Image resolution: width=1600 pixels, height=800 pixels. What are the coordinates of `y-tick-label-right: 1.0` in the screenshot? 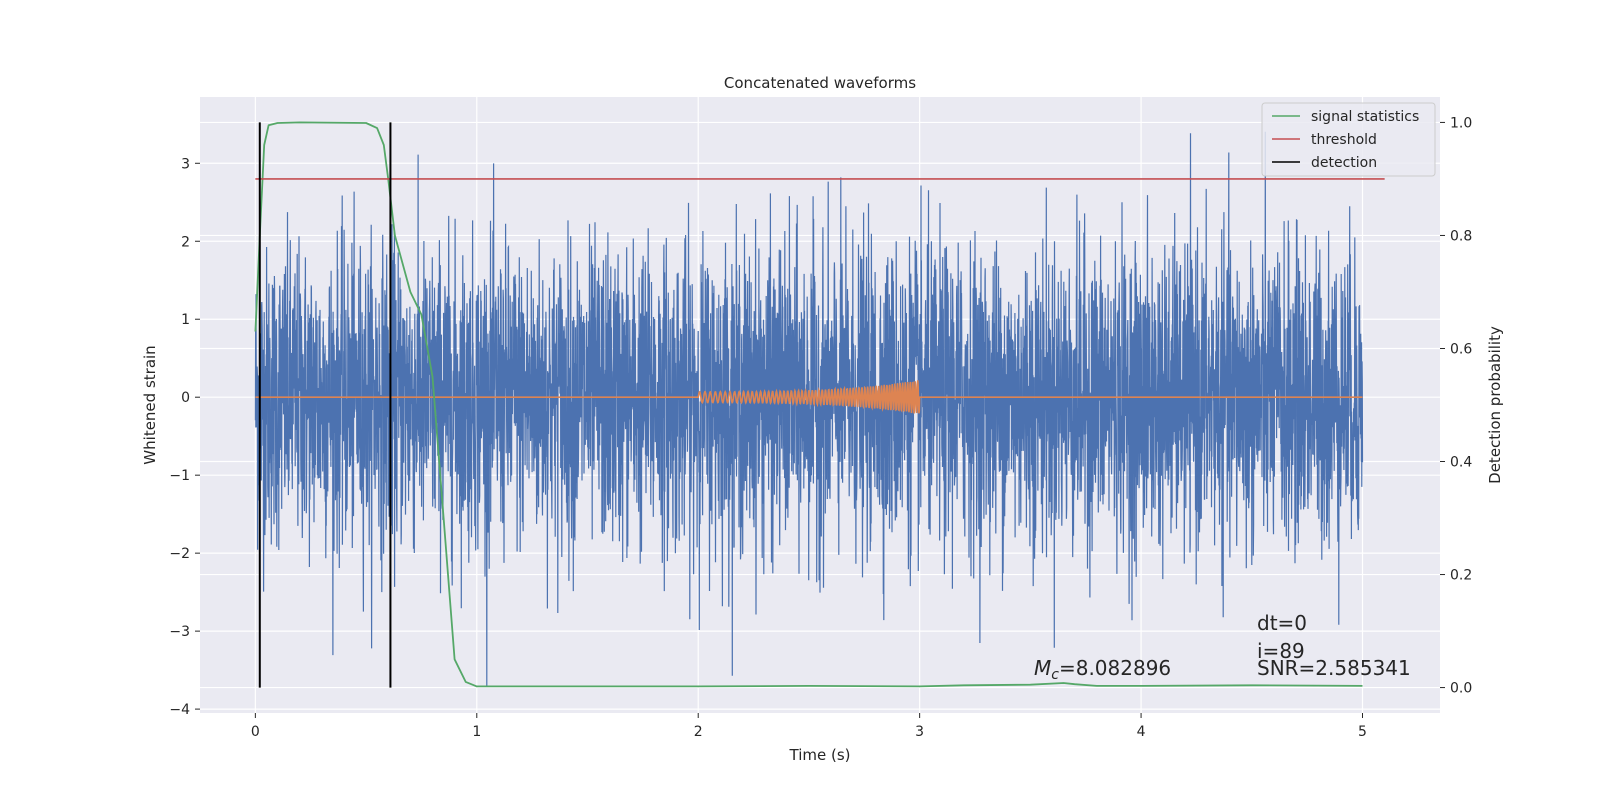 It's located at (1461, 123).